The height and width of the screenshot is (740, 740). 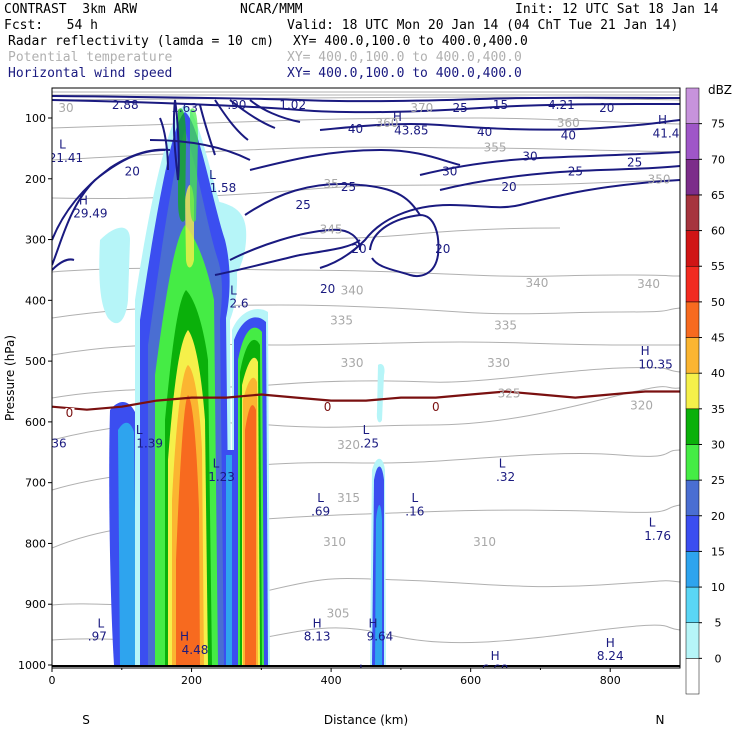 What do you see at coordinates (229, 560) in the screenshot?
I see `cell-gap-cyan` at bounding box center [229, 560].